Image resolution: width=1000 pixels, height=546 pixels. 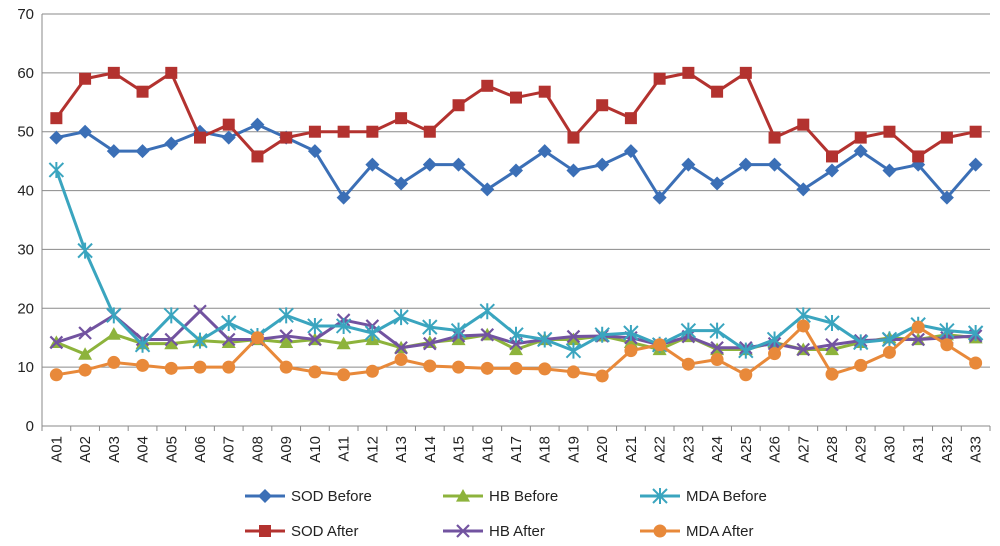 I want to click on legend-label: SOD After, so click(x=325, y=531).